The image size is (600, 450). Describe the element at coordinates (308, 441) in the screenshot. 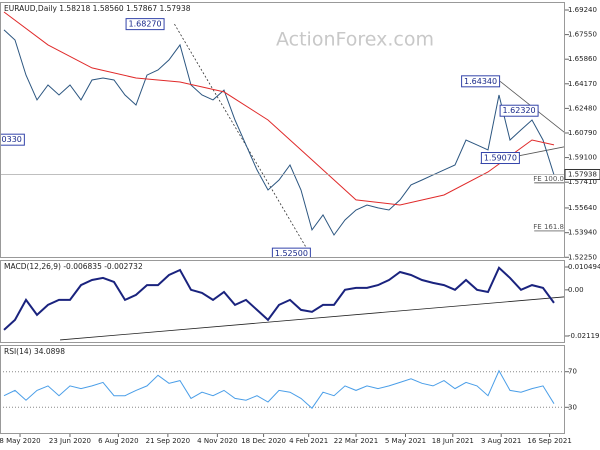

I see `x-tick-label: 4 Feb 2021` at that location.